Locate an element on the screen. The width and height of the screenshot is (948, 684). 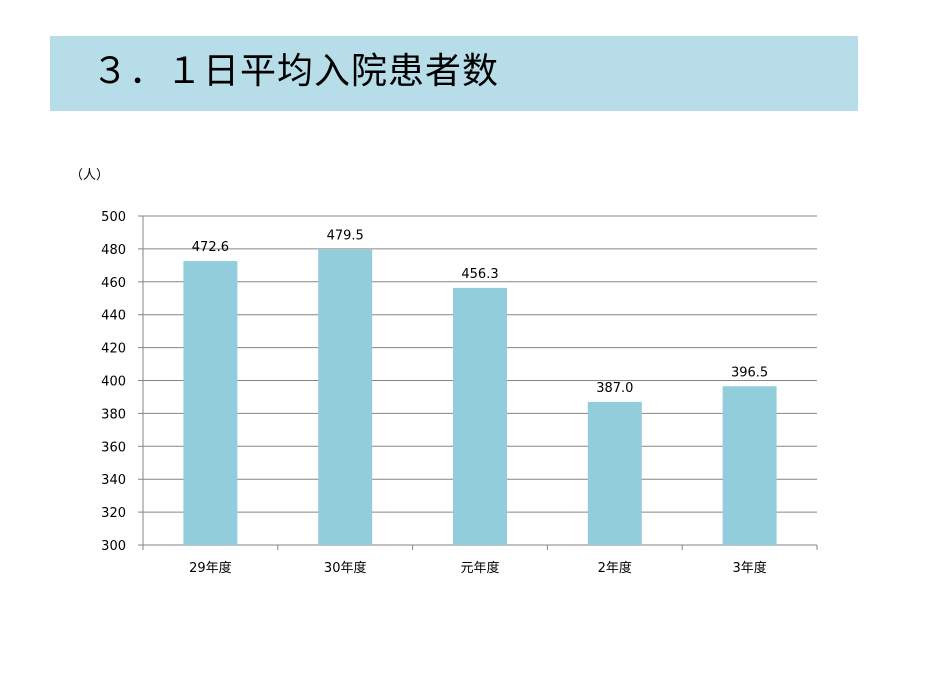
title-banner: ３．１日平均入院患者数 is located at coordinates (454, 73).